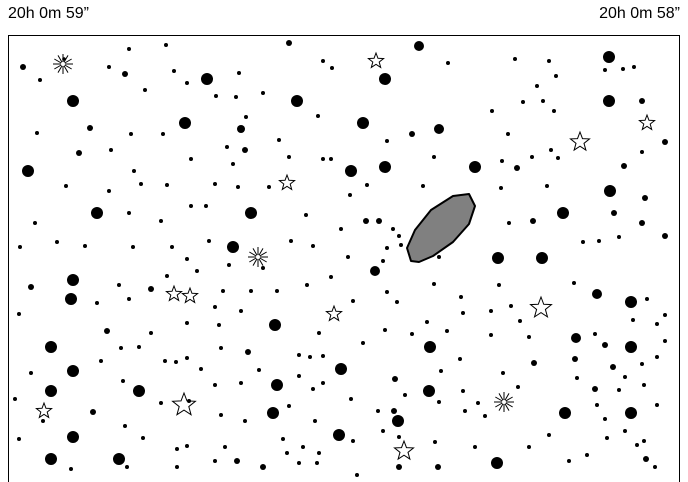  Describe the element at coordinates (504, 402) in the screenshot. I see `starburst-icon` at that location.